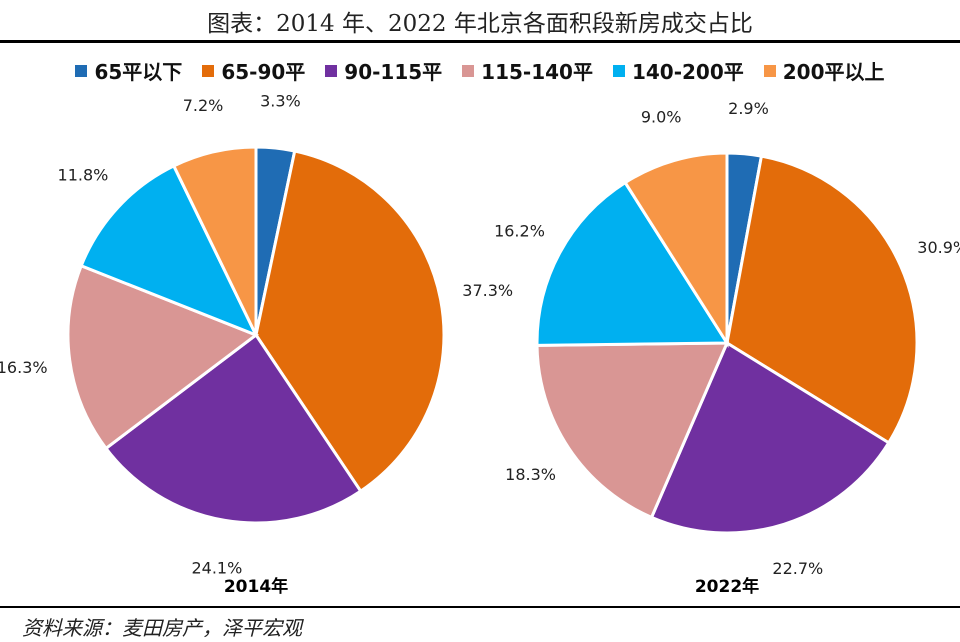  I want to click on source-note: 资料来源：麦田房产，泽平宏观, so click(162, 628).